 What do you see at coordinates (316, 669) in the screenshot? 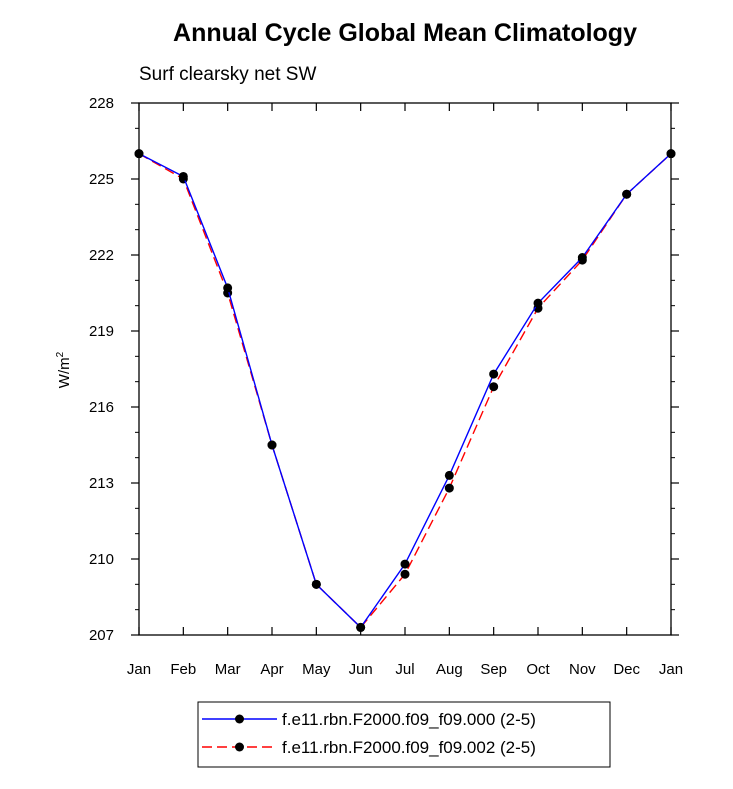
I see `x-tick-label: May` at bounding box center [316, 669].